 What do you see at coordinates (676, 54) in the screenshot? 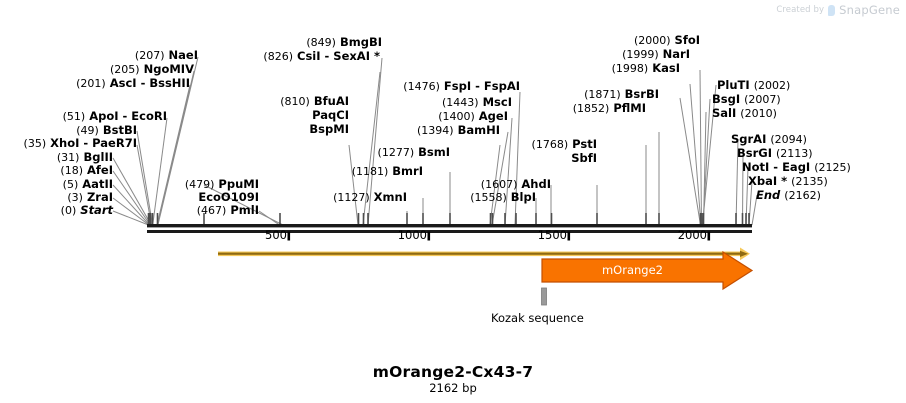
I see `site-name: NarI` at bounding box center [676, 54].